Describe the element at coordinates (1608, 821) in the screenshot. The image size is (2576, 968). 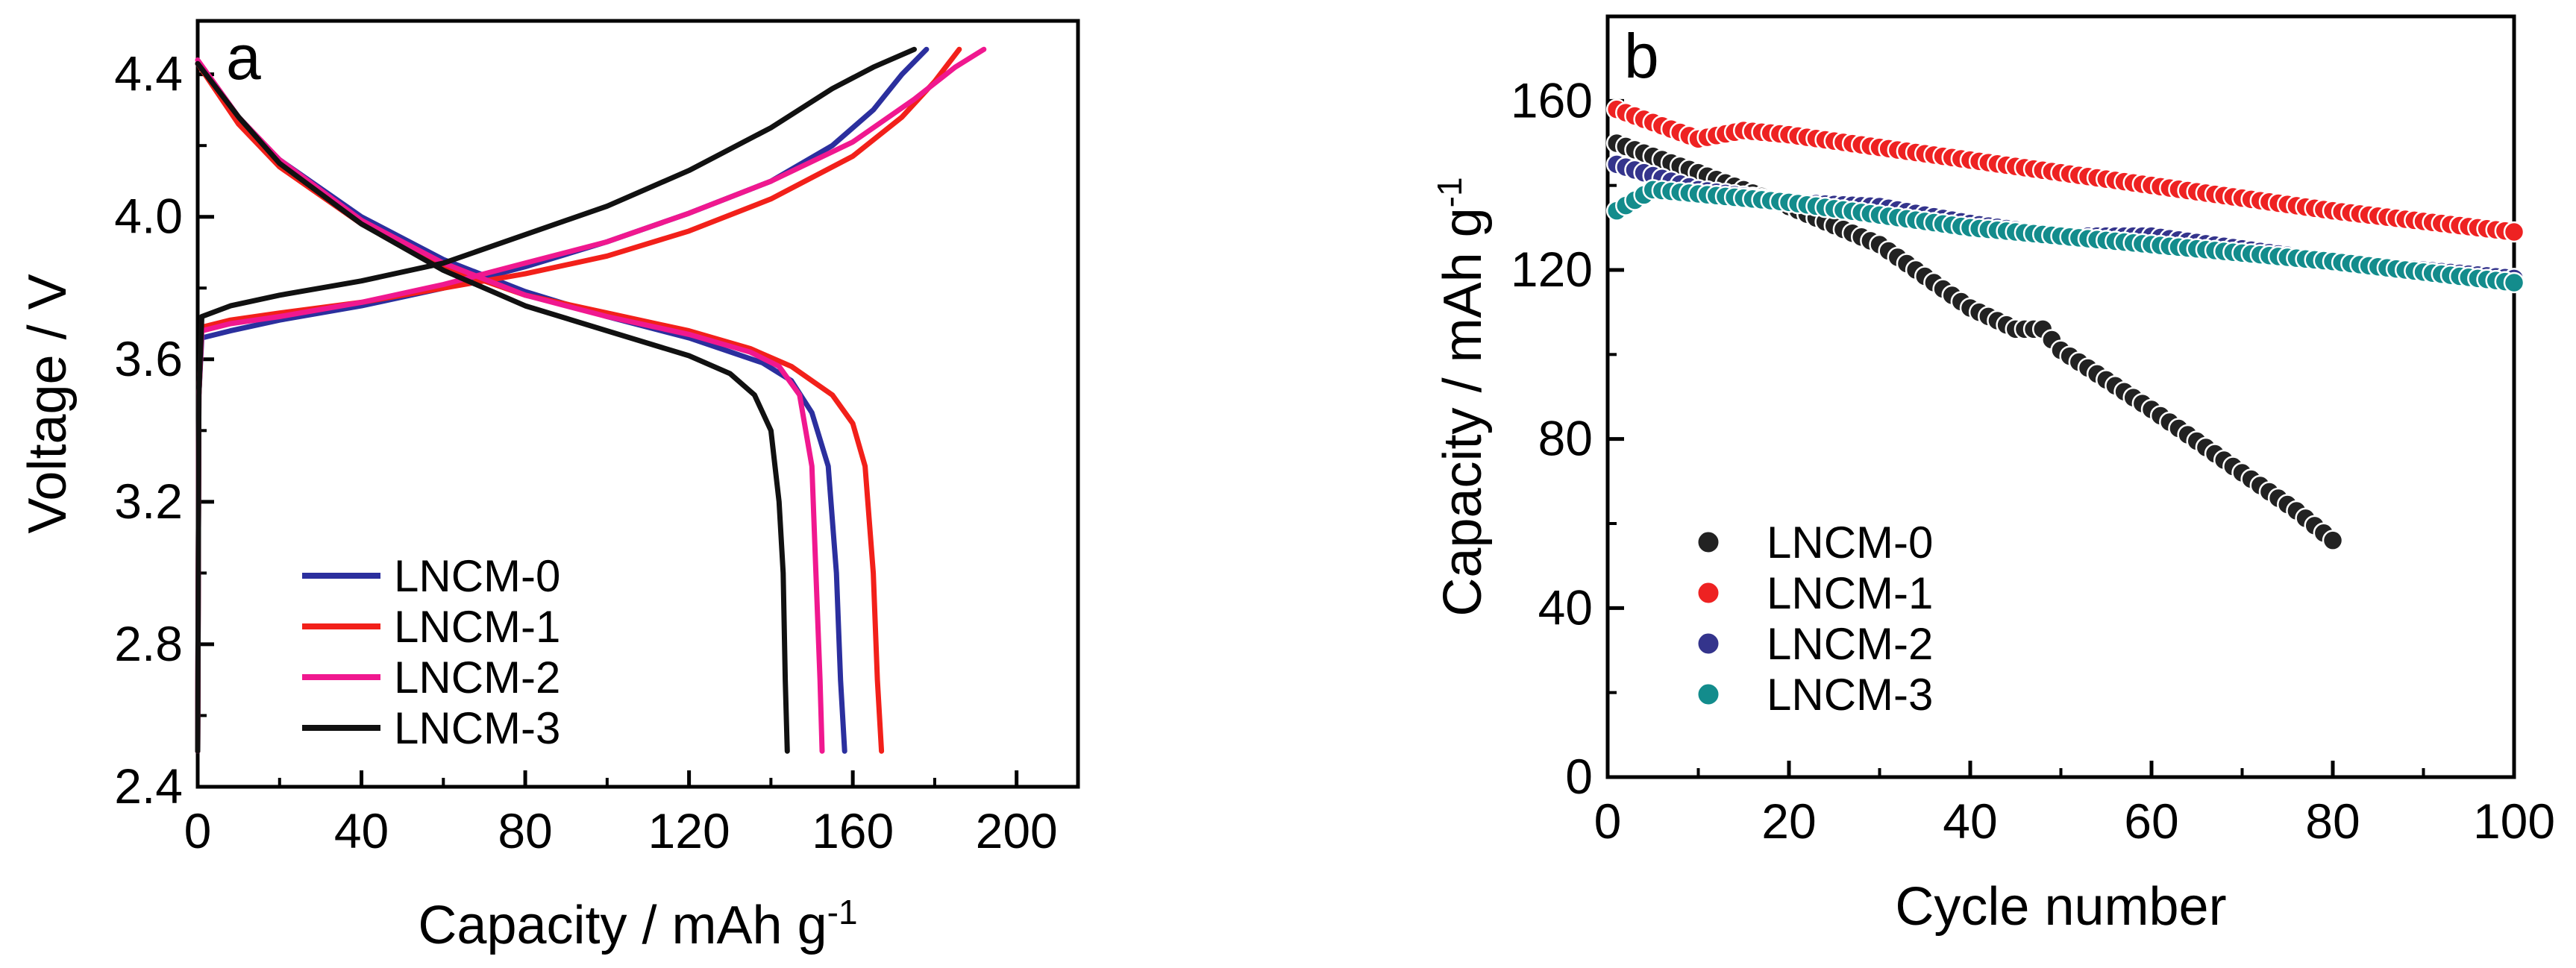
I see `panel-b-x-tick-label-0: 0` at that location.